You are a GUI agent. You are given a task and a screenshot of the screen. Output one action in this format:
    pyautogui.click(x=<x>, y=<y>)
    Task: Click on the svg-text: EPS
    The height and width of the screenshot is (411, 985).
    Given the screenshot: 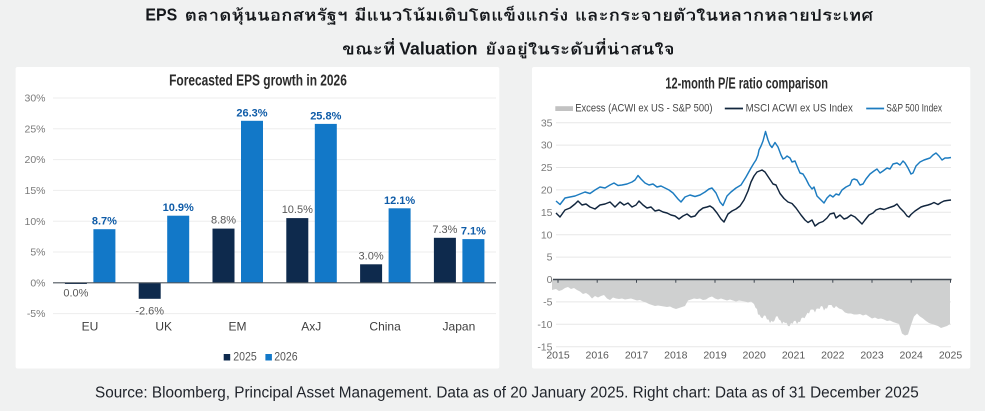 What is the action you would take?
    pyautogui.click(x=161, y=15)
    